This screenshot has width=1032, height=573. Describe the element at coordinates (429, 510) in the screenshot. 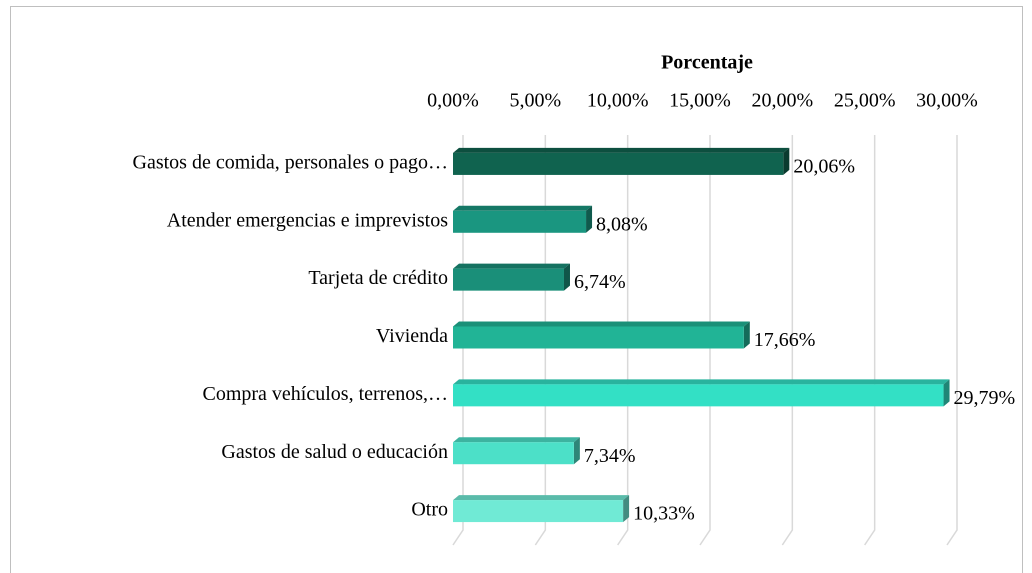

I see `y-tick-label: Otro` at that location.